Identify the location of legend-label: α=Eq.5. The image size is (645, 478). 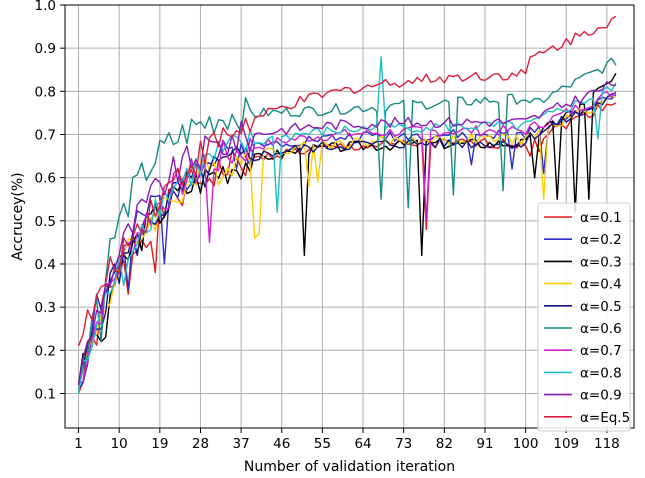
(605, 418).